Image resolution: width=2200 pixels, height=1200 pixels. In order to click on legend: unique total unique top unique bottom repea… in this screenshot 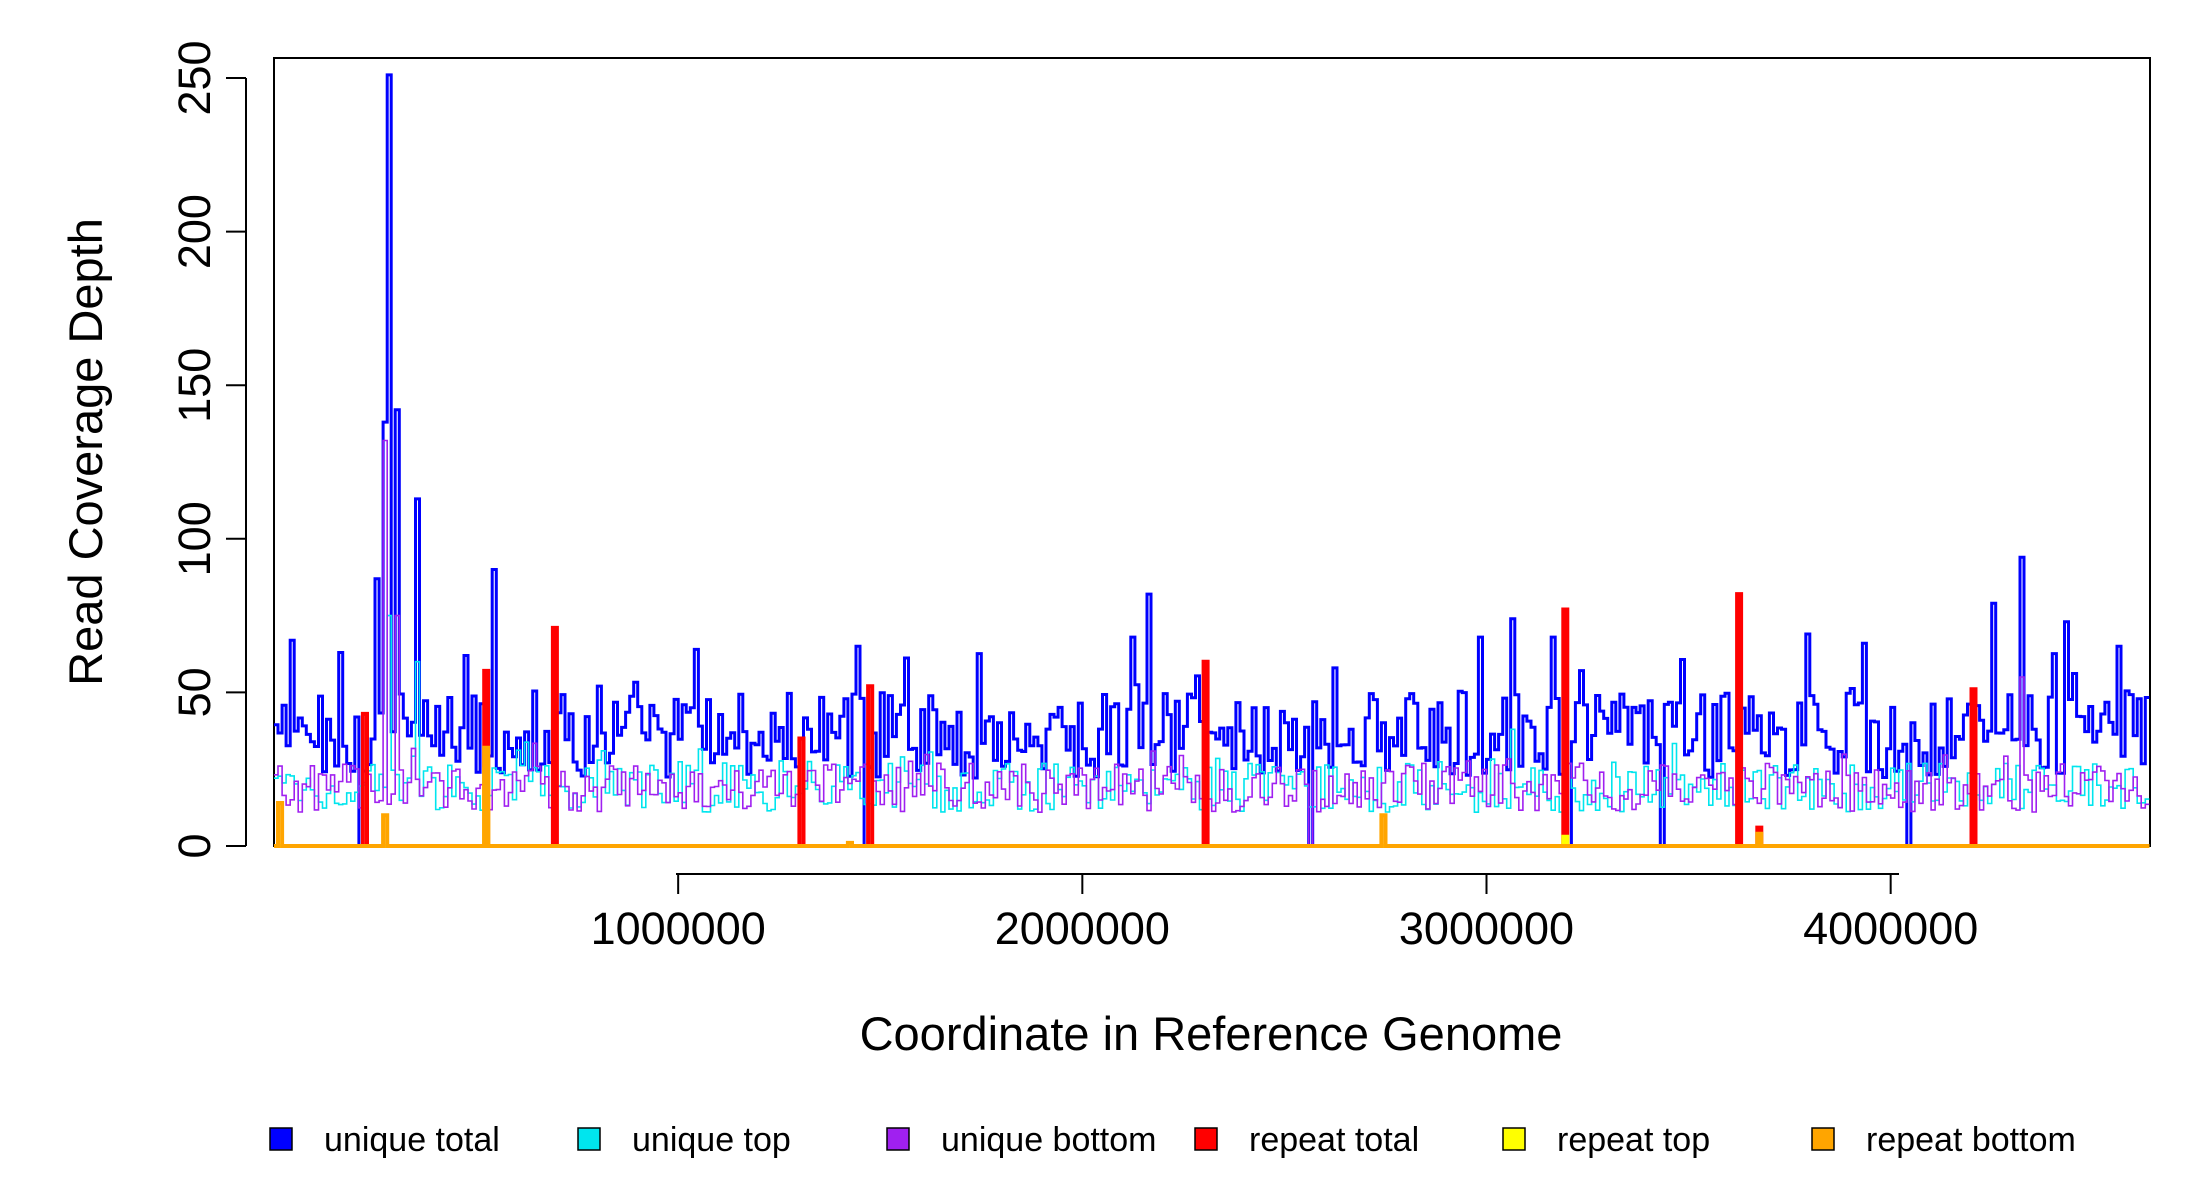, I will do `click(1172, 1140)`.